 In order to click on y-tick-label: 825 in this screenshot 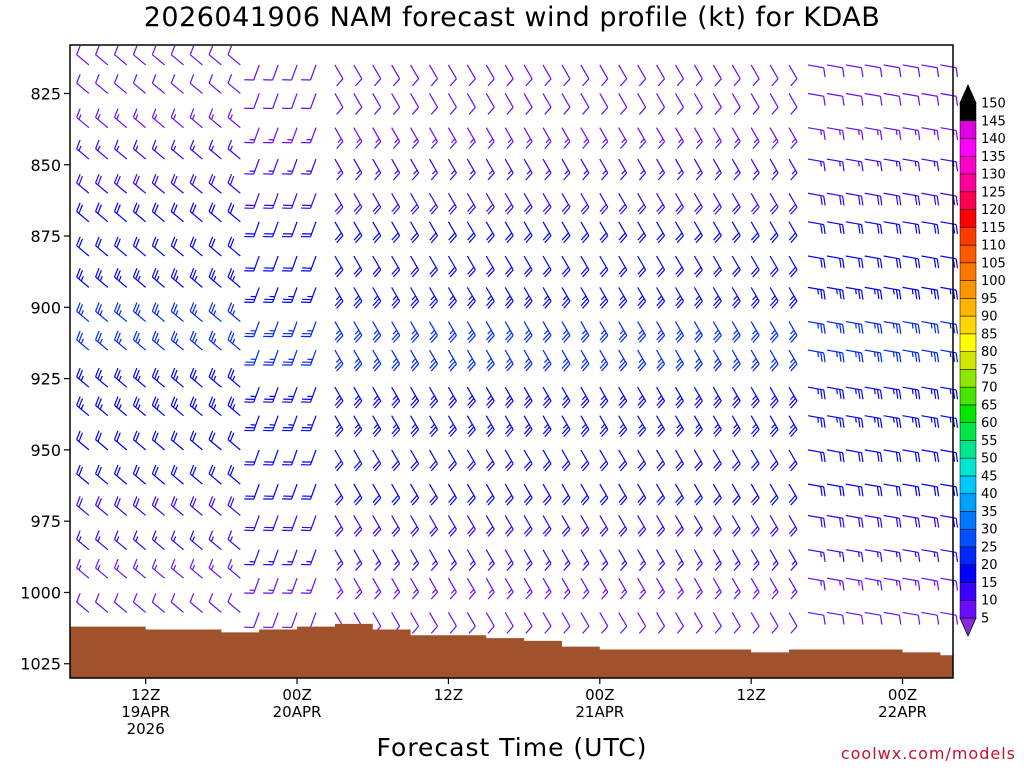, I will do `click(45, 93)`.